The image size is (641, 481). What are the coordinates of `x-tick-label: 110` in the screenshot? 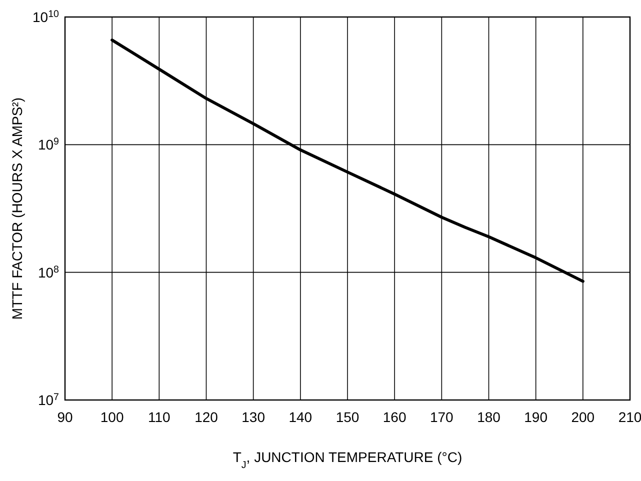 It's located at (159, 417).